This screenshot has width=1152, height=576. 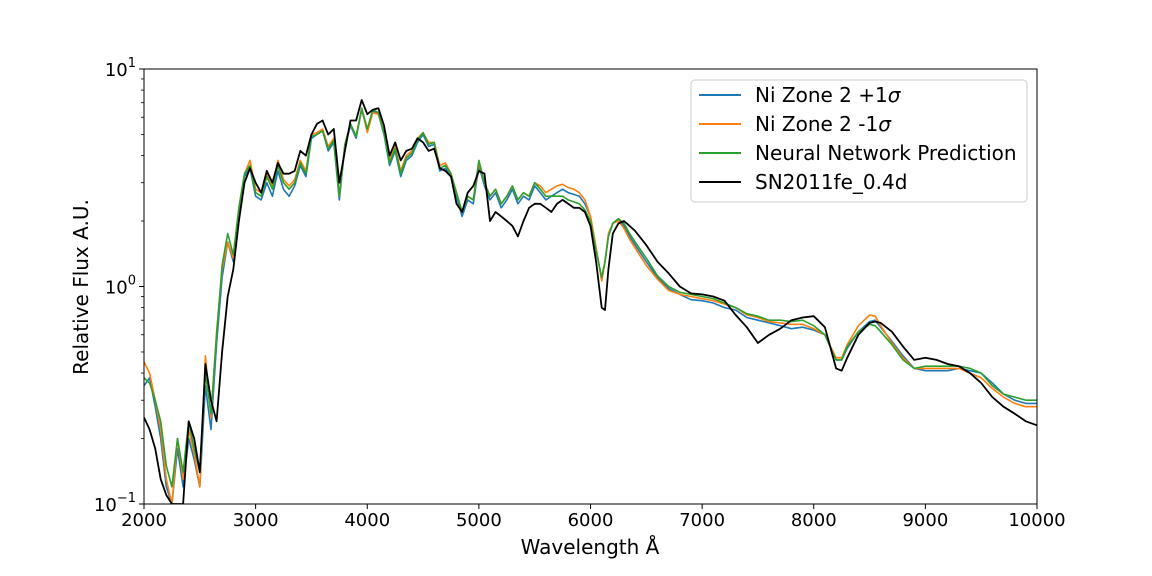 What do you see at coordinates (590, 547) in the screenshot?
I see `x-axis-label: Wavelength Å` at bounding box center [590, 547].